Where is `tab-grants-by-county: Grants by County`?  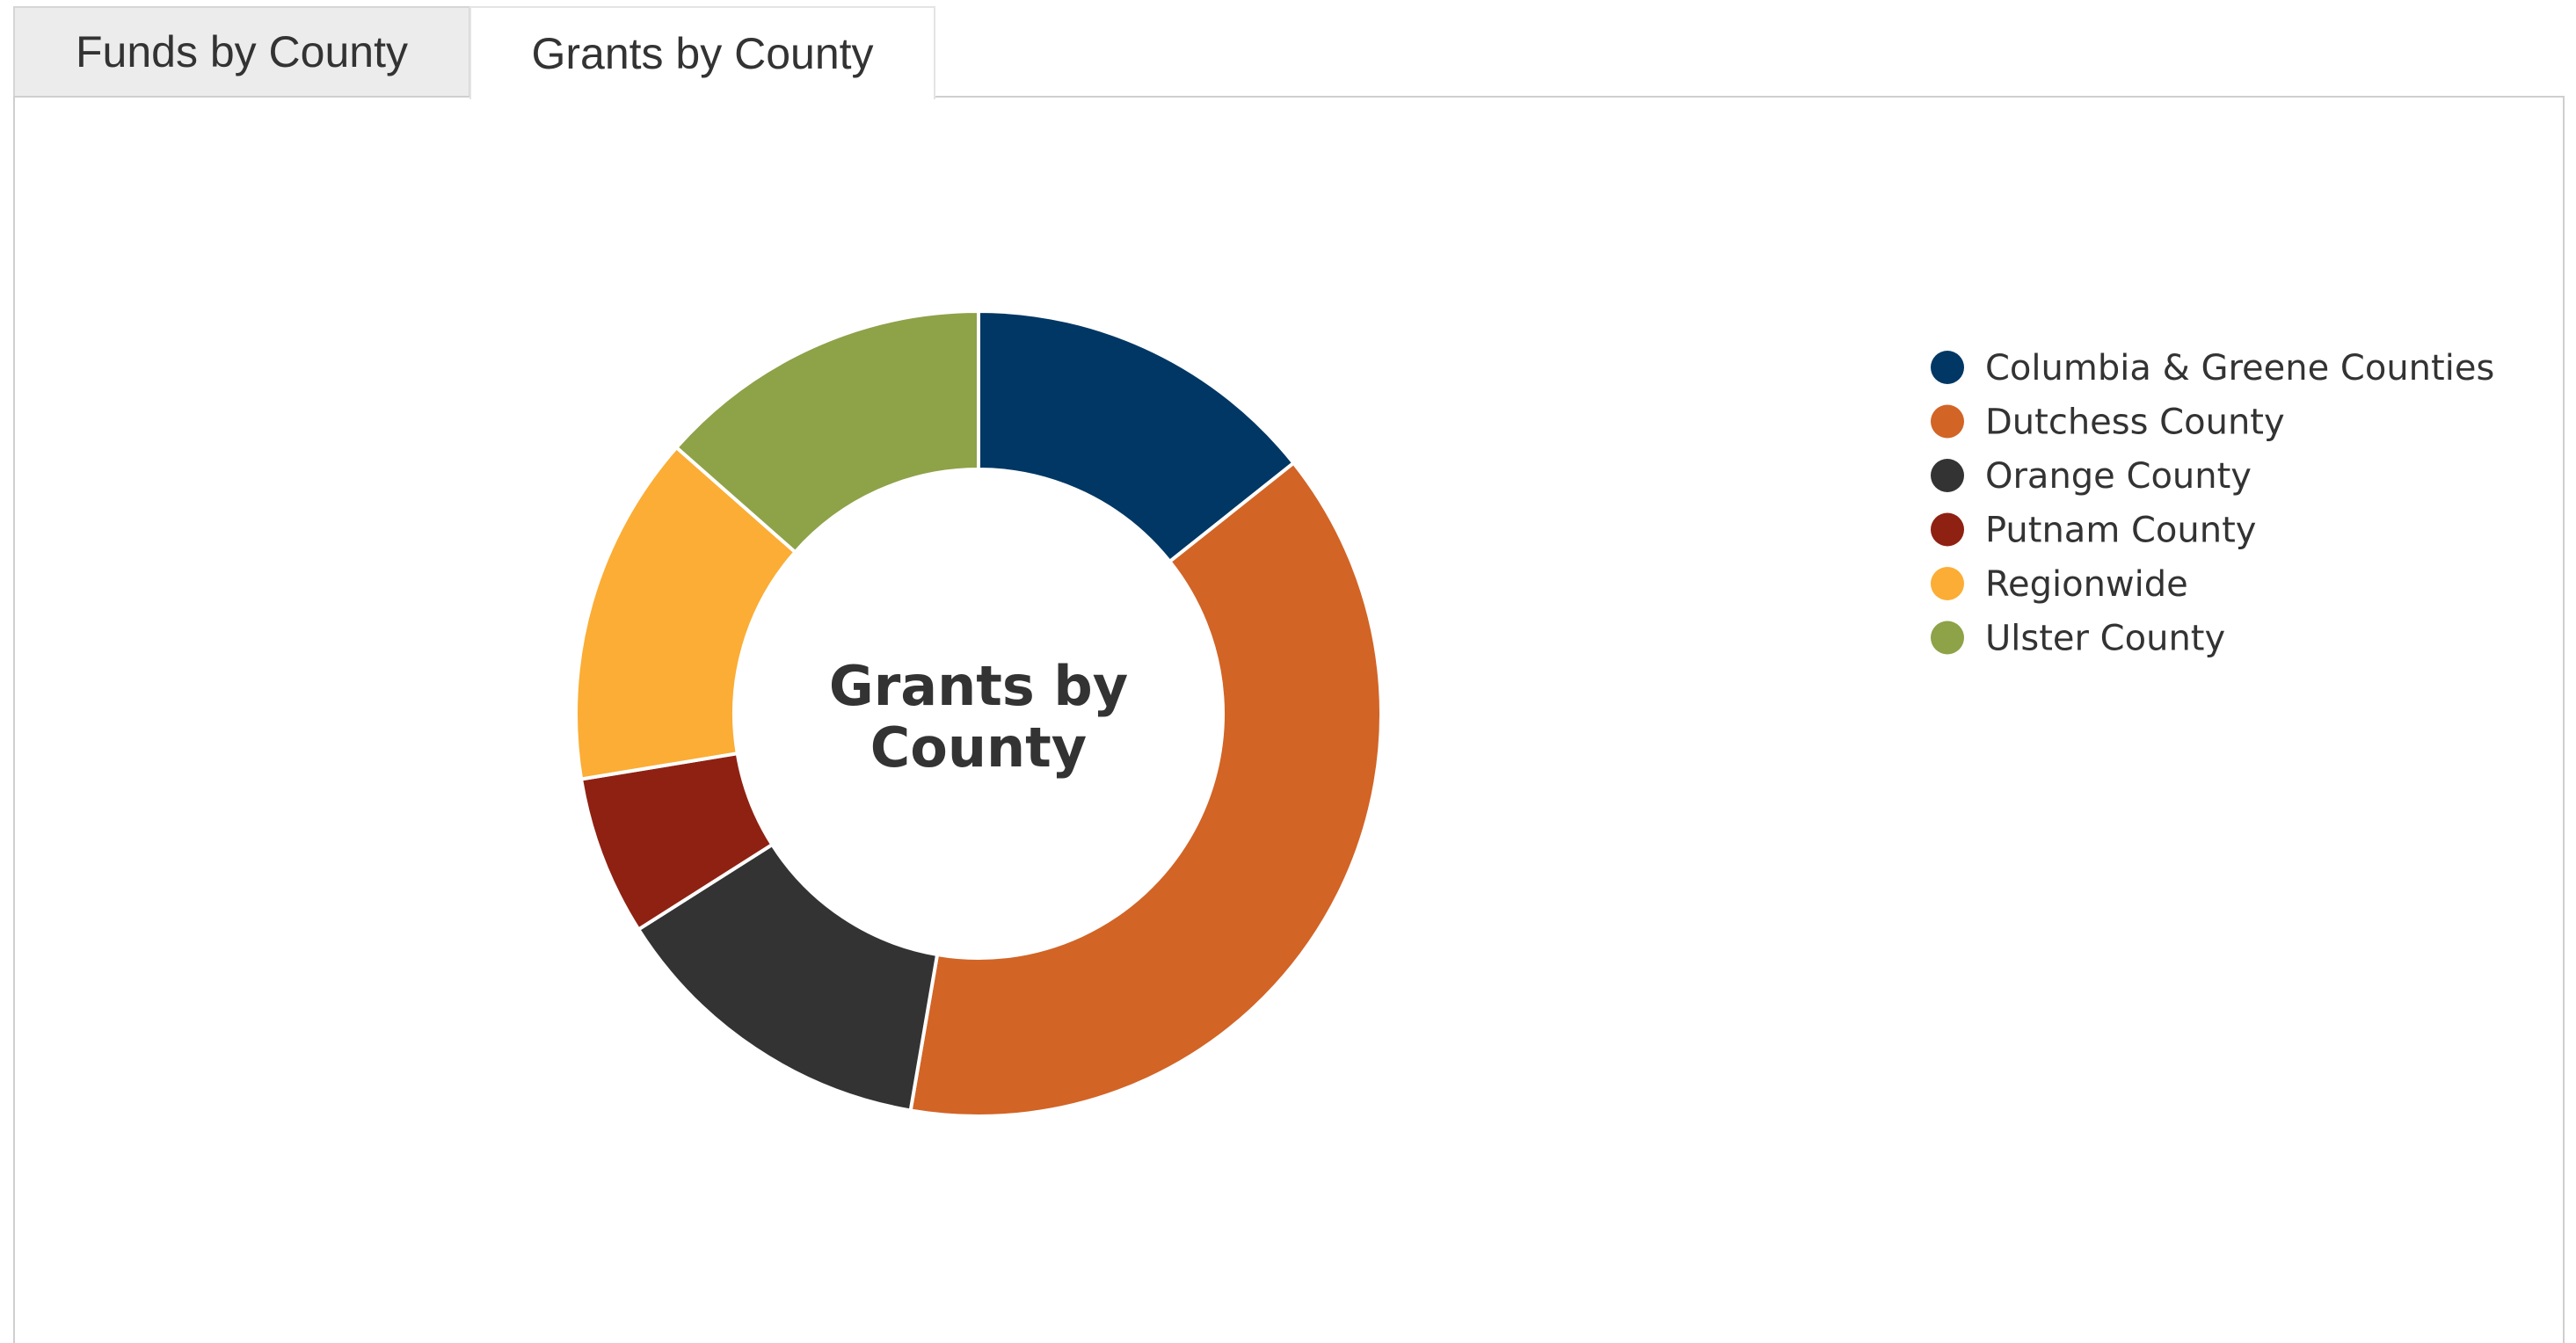
tab-grants-by-county: Grants by County is located at coordinates (702, 52).